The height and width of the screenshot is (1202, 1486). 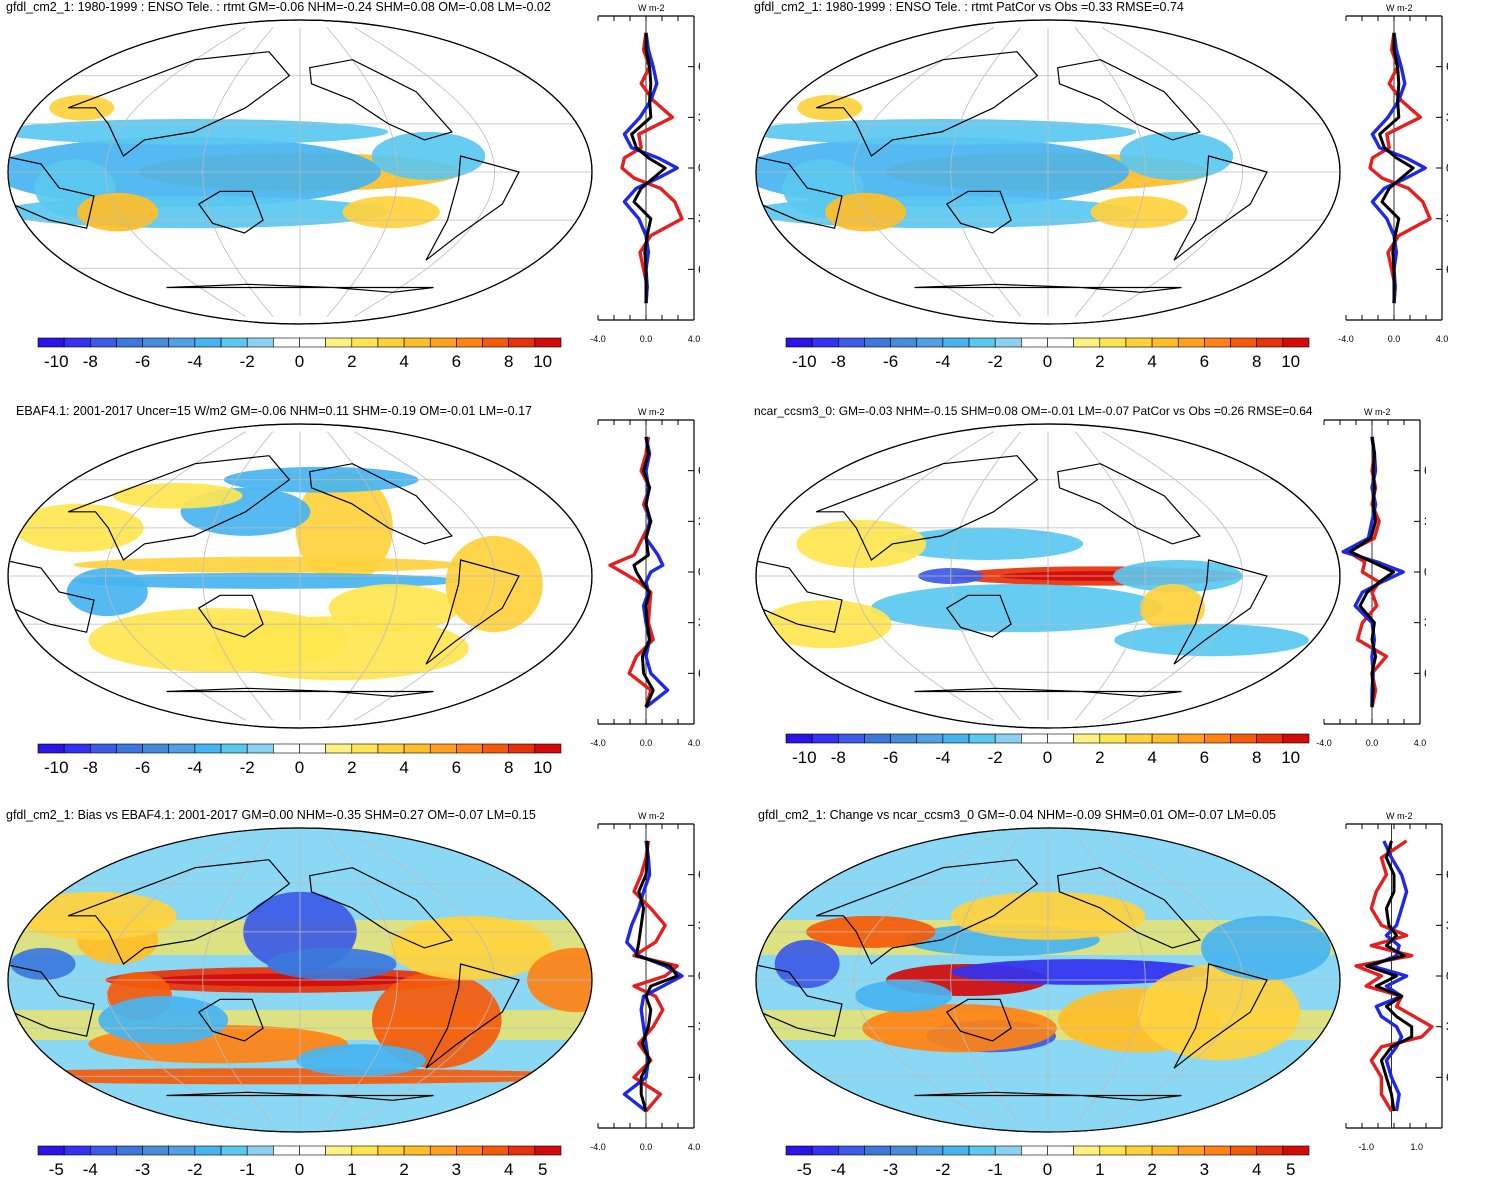 I want to click on zonal-profile: W m-2 60N 30N 0 30S 60S -1.0 1.0, so click(x=1396, y=981).